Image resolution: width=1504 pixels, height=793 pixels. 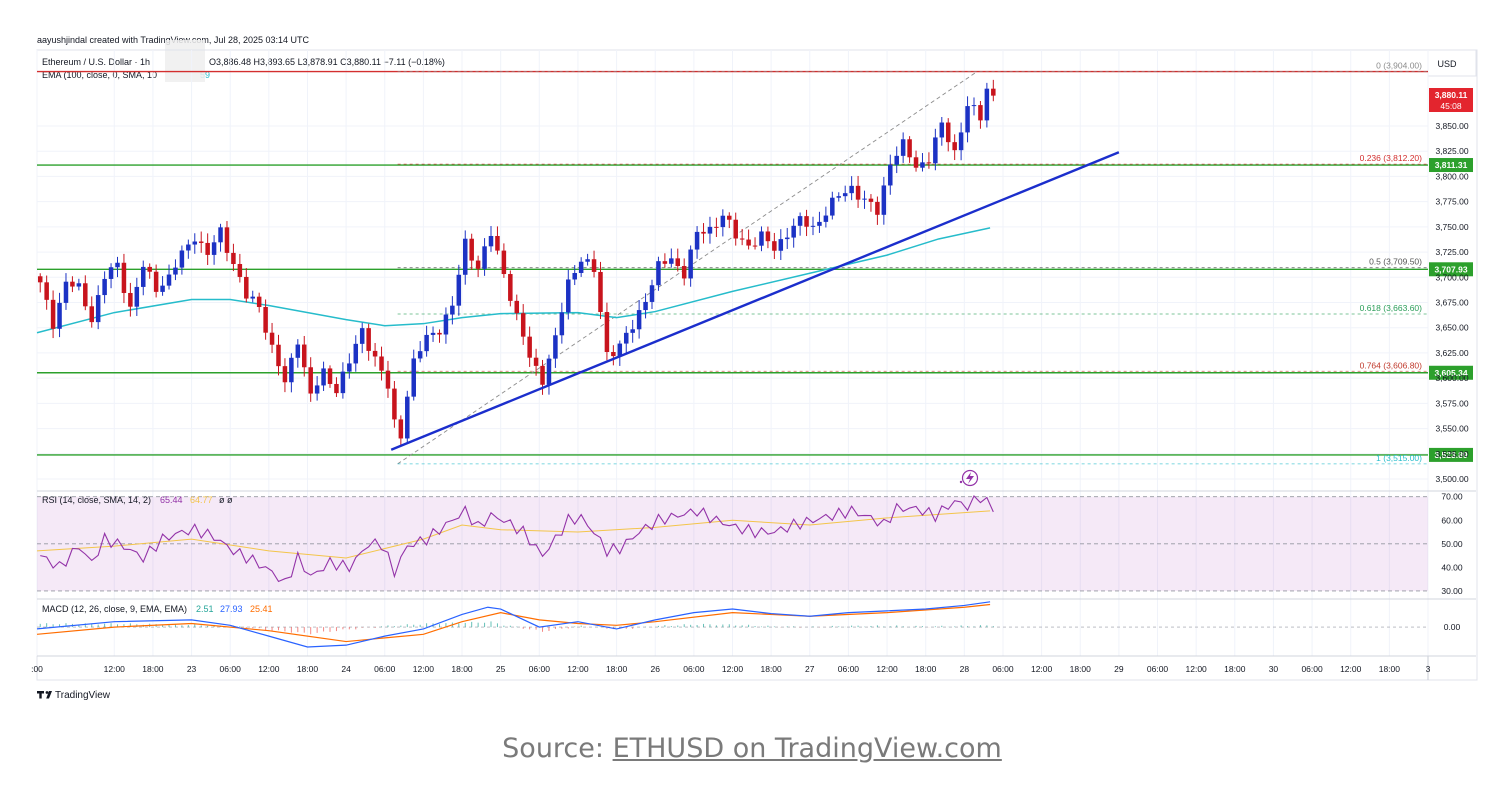 I want to click on tradingview-logo: TradingView, so click(x=74, y=695).